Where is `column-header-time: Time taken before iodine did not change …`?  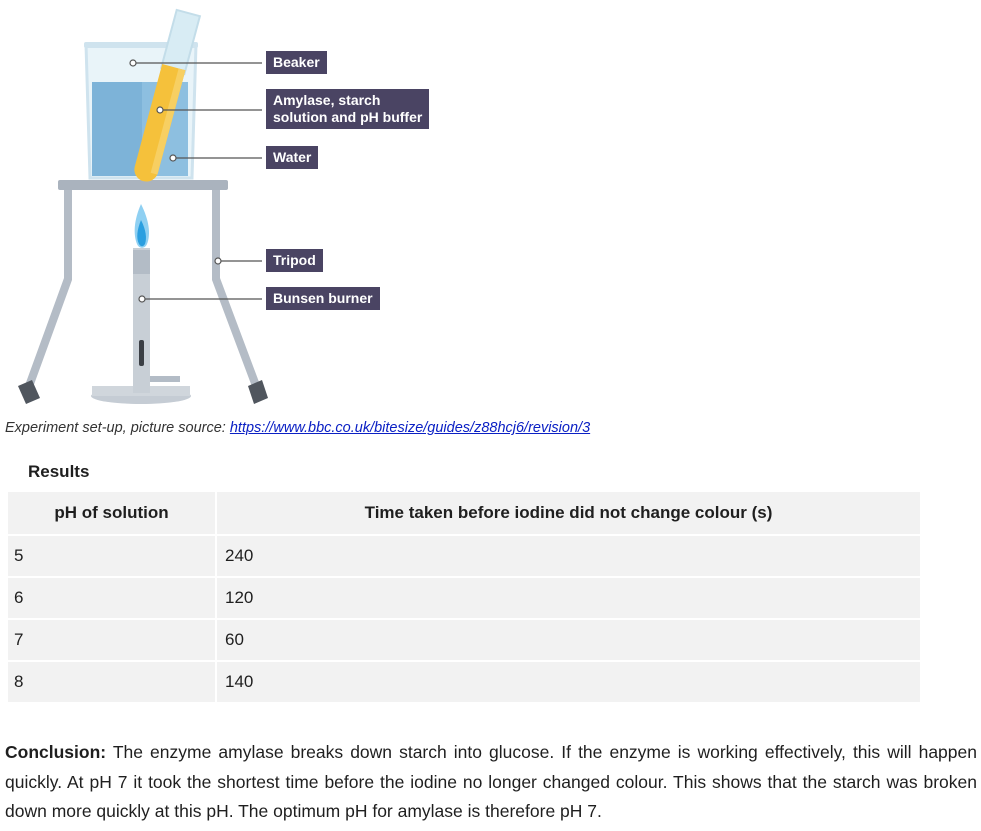 column-header-time: Time taken before iodine did not change … is located at coordinates (568, 513).